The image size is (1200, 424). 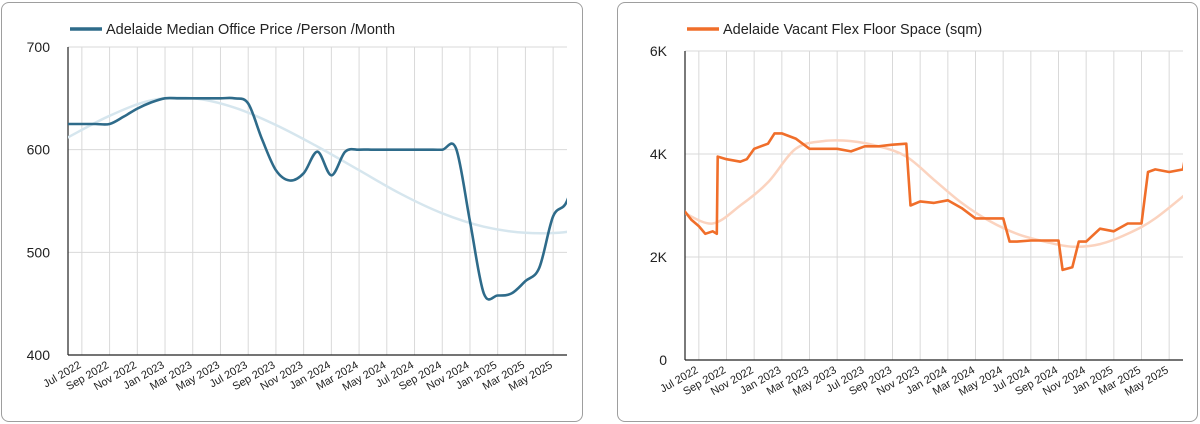 What do you see at coordinates (659, 51) in the screenshot?
I see `y-tick-label: 6K` at bounding box center [659, 51].